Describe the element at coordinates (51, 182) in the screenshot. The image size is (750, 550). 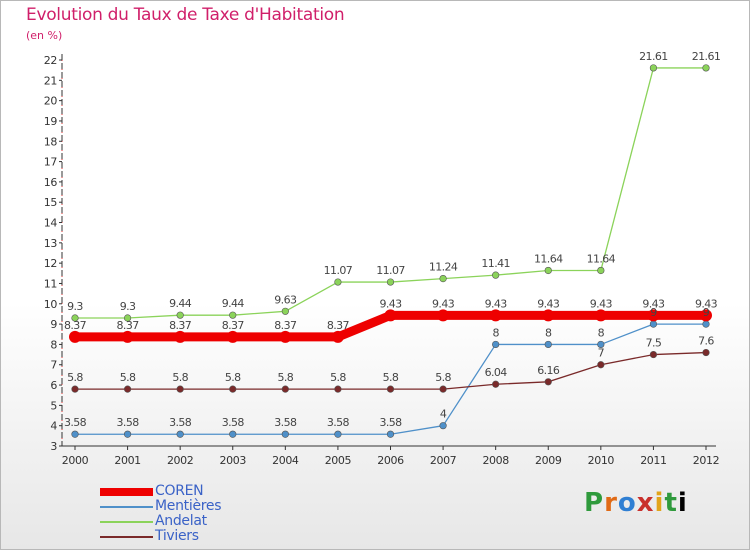
I see `y-tick-label: 16` at that location.